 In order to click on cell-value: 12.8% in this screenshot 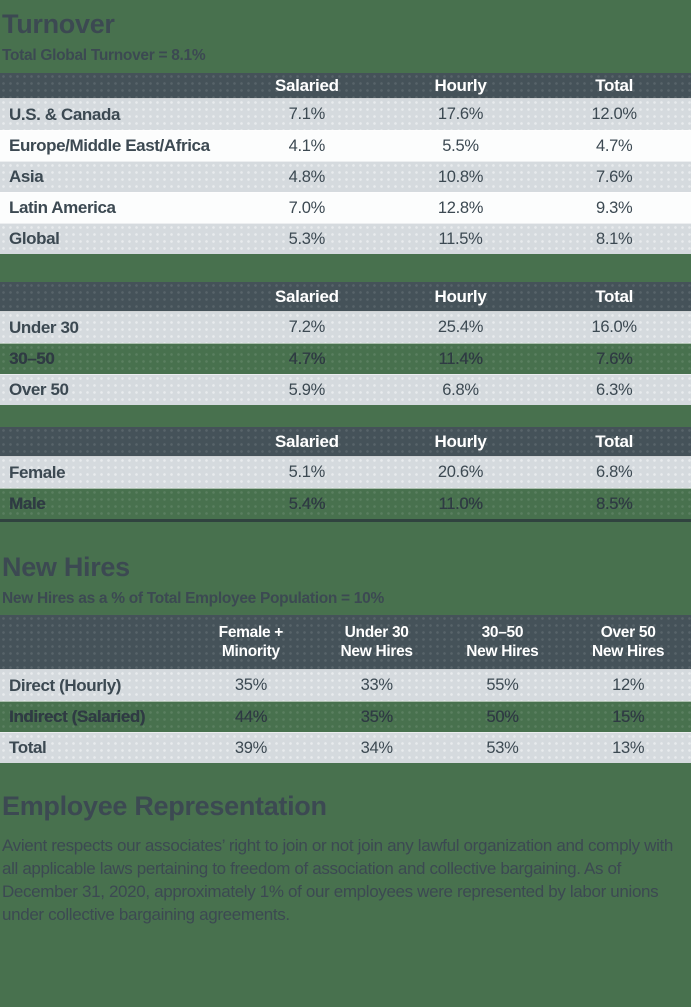, I will do `click(460, 207)`.